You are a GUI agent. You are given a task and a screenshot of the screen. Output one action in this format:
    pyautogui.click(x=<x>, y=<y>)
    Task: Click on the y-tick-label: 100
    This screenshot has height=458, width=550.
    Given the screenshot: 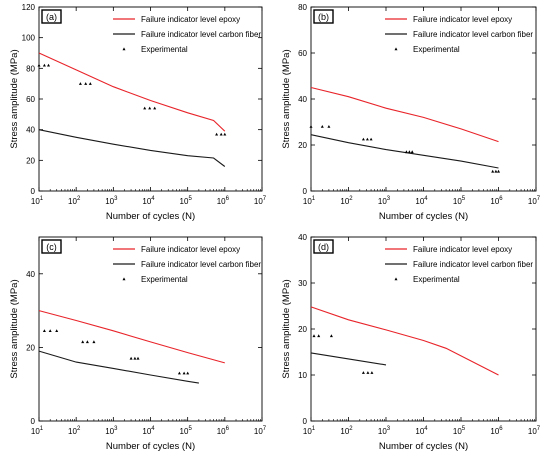 What is the action you would take?
    pyautogui.click(x=29, y=38)
    